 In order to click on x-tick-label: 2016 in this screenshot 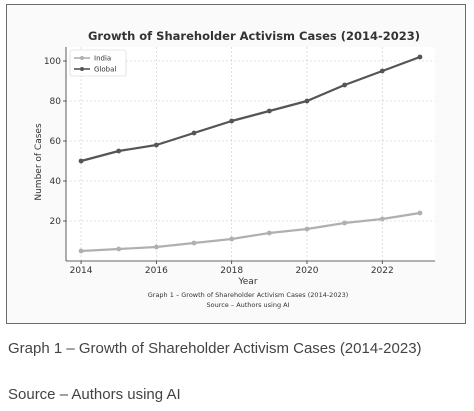, I will do `click(156, 271)`.